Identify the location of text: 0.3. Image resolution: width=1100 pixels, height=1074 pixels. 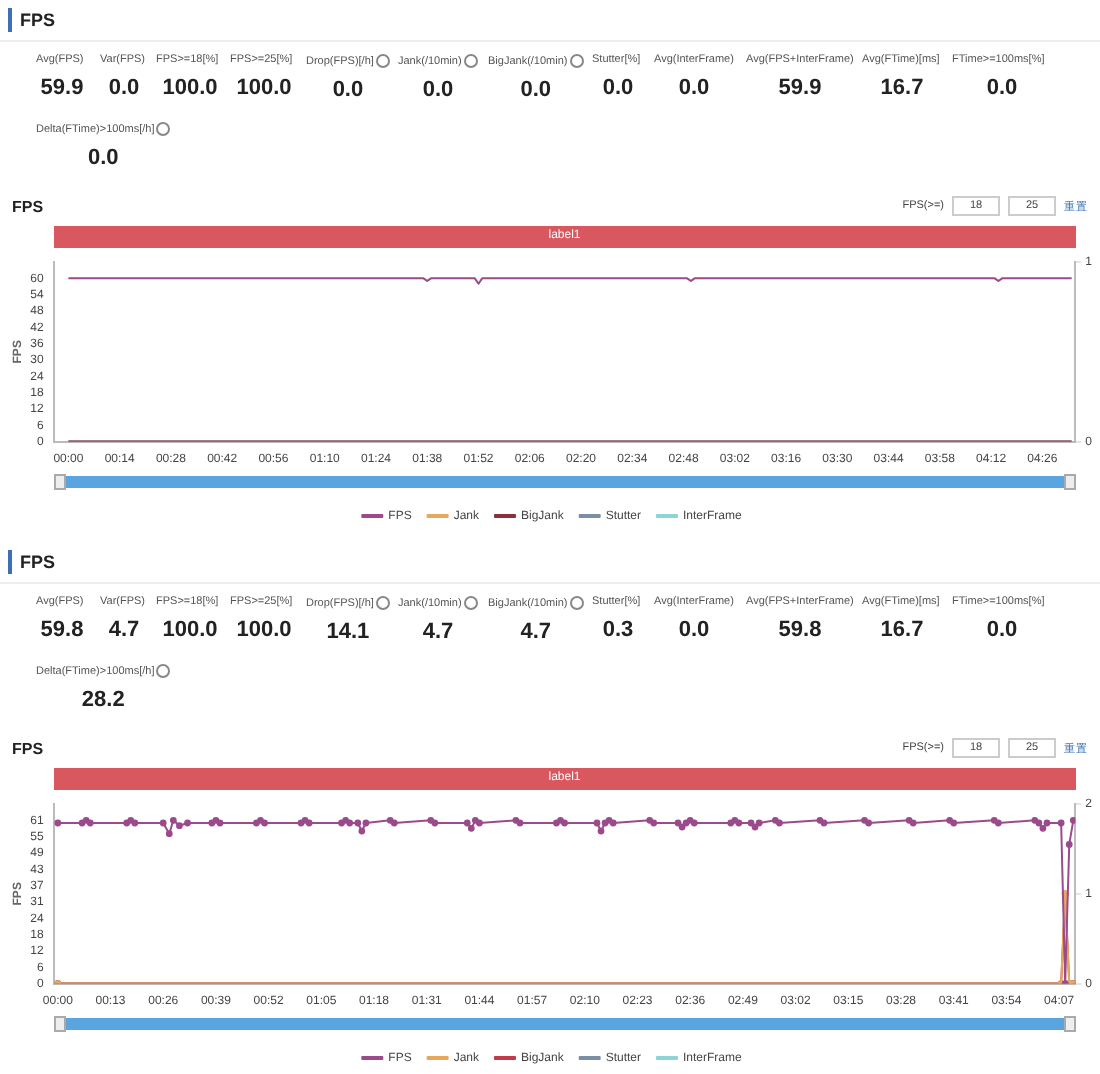
(618, 630).